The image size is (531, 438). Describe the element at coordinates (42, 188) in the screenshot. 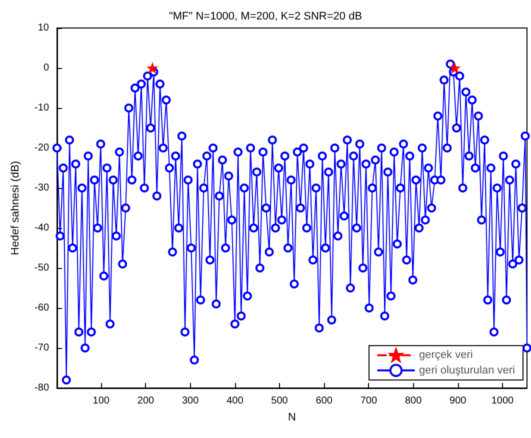

I see `y-tick-label: -30` at that location.